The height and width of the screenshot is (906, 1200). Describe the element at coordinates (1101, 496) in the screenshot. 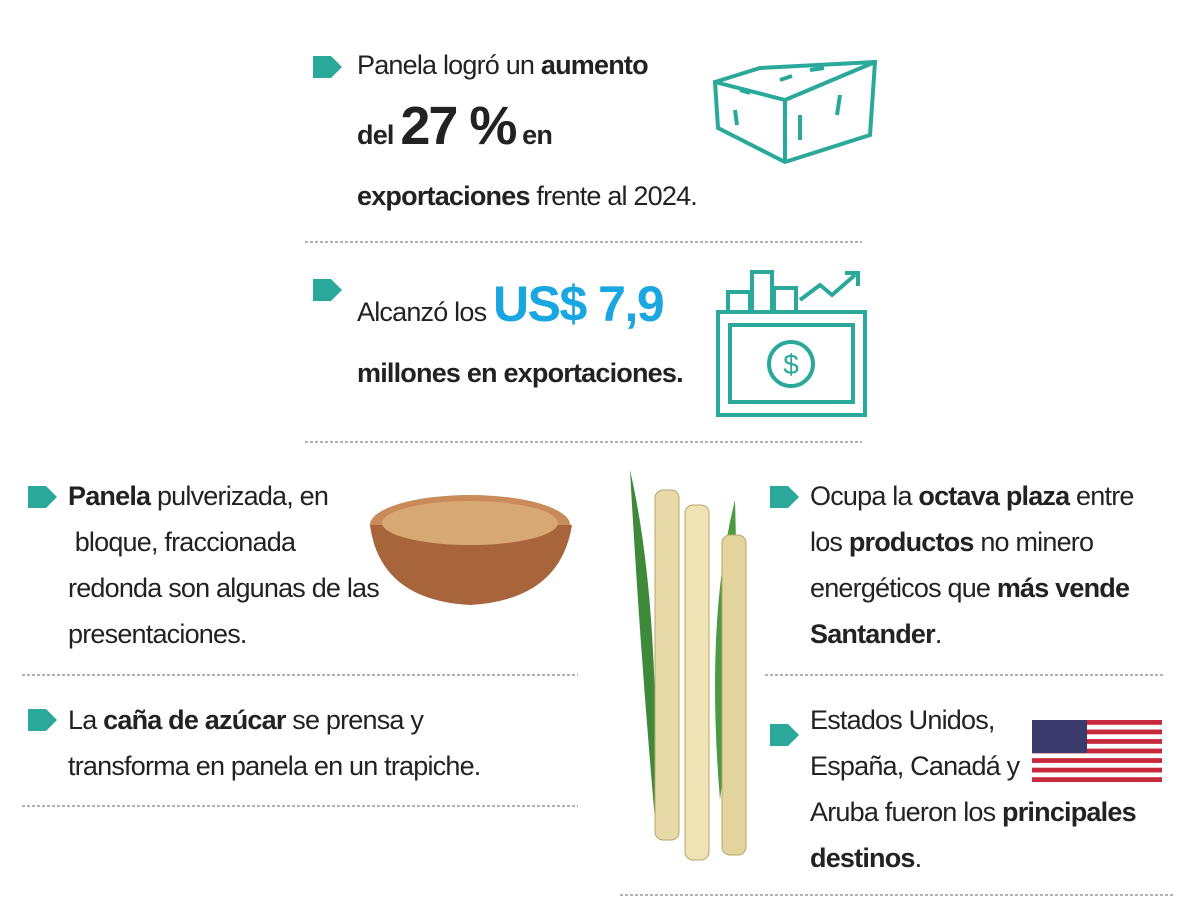

I see `text-run: entre` at that location.